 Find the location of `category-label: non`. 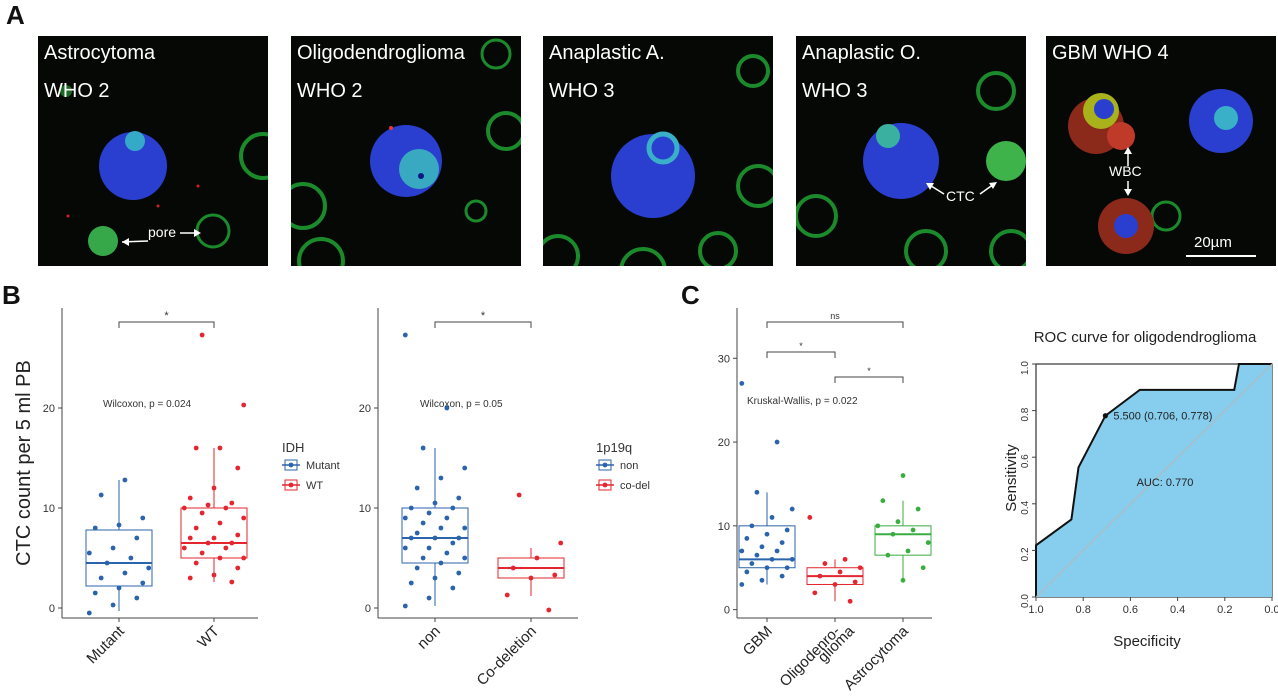

category-label: non is located at coordinates (429, 638).